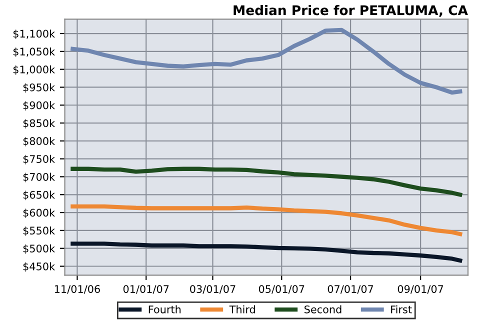 The height and width of the screenshot is (320, 480). What do you see at coordinates (34, 52) in the screenshot?
I see `y-tick-label: $1,050k` at bounding box center [34, 52].